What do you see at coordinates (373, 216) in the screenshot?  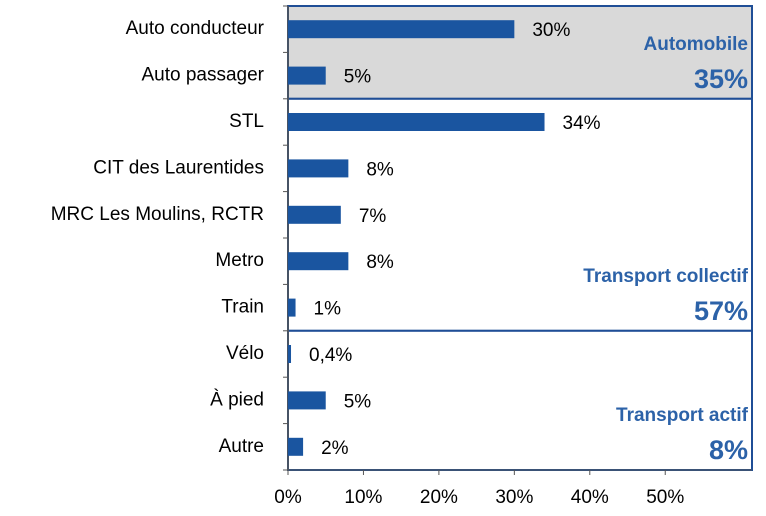 I see `value-label: 7%` at bounding box center [373, 216].